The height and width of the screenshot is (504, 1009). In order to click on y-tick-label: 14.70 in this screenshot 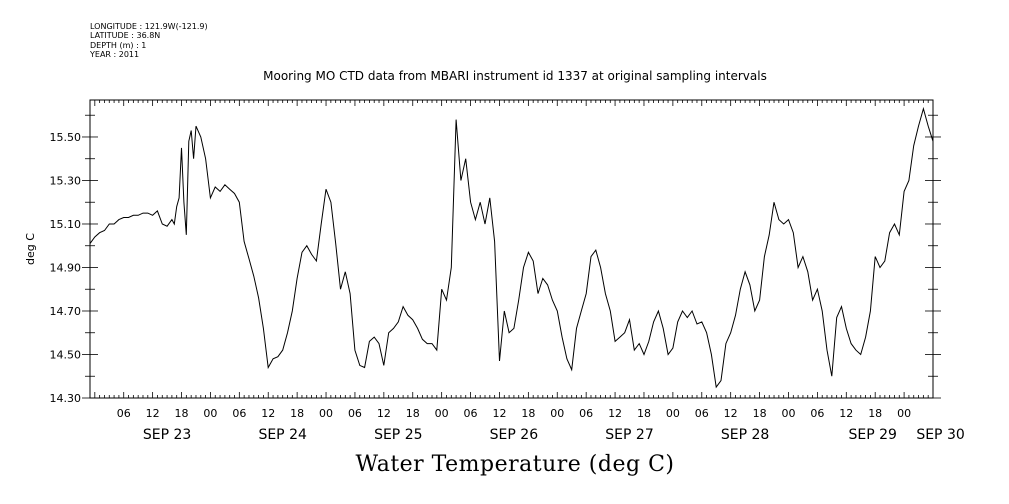, I will do `click(66, 311)`.